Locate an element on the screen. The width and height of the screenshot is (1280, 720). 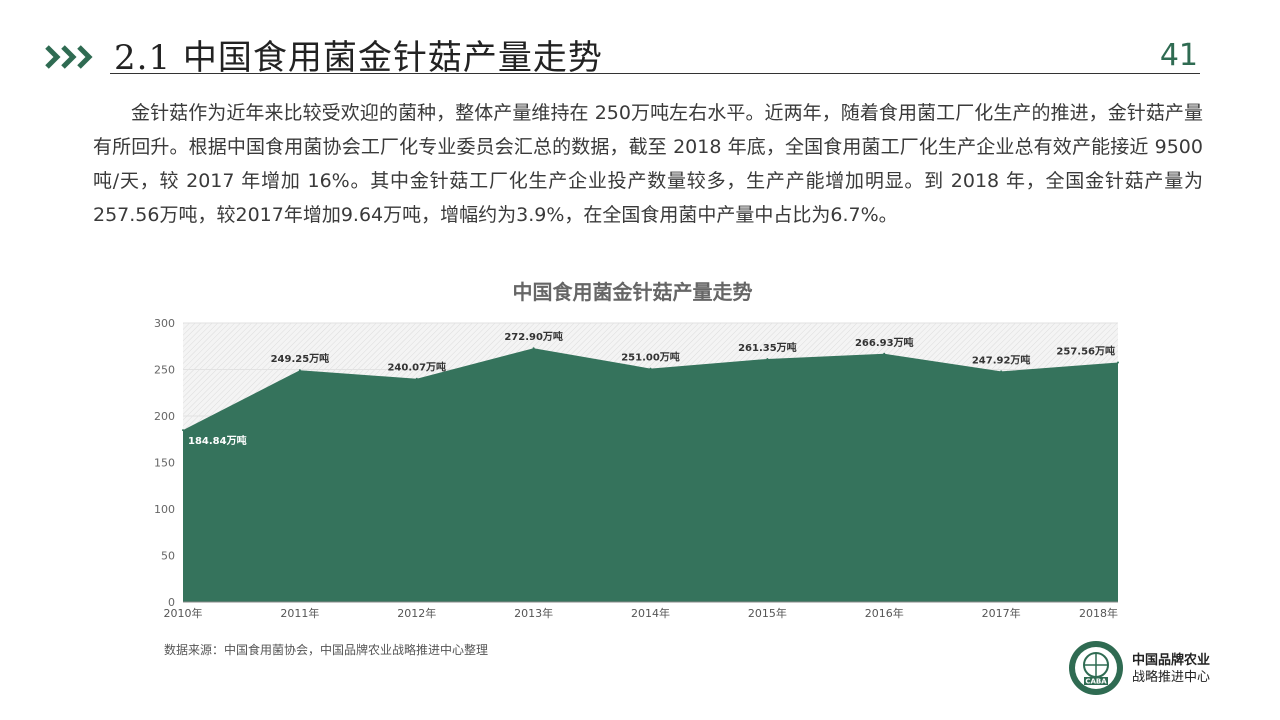
data-label: 266.93万吨 is located at coordinates (884, 342).